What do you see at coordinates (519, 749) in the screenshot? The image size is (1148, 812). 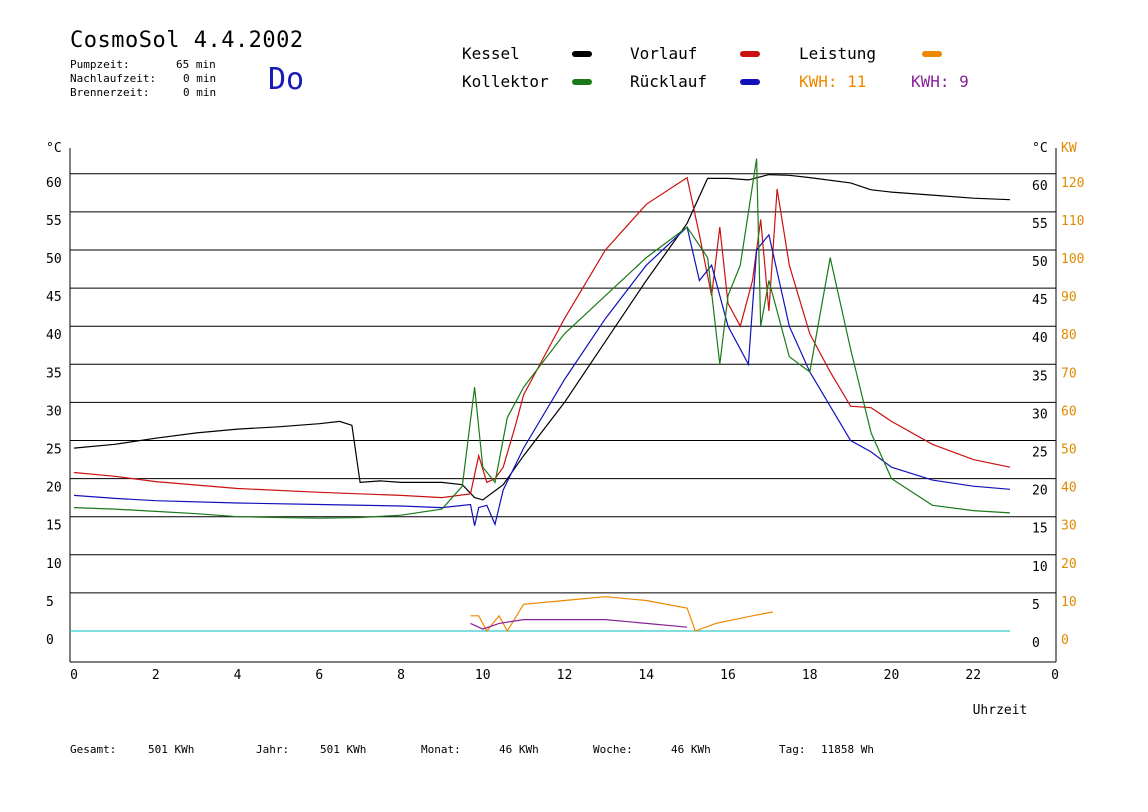 I see `footer-monat-value: 46 KWh` at bounding box center [519, 749].